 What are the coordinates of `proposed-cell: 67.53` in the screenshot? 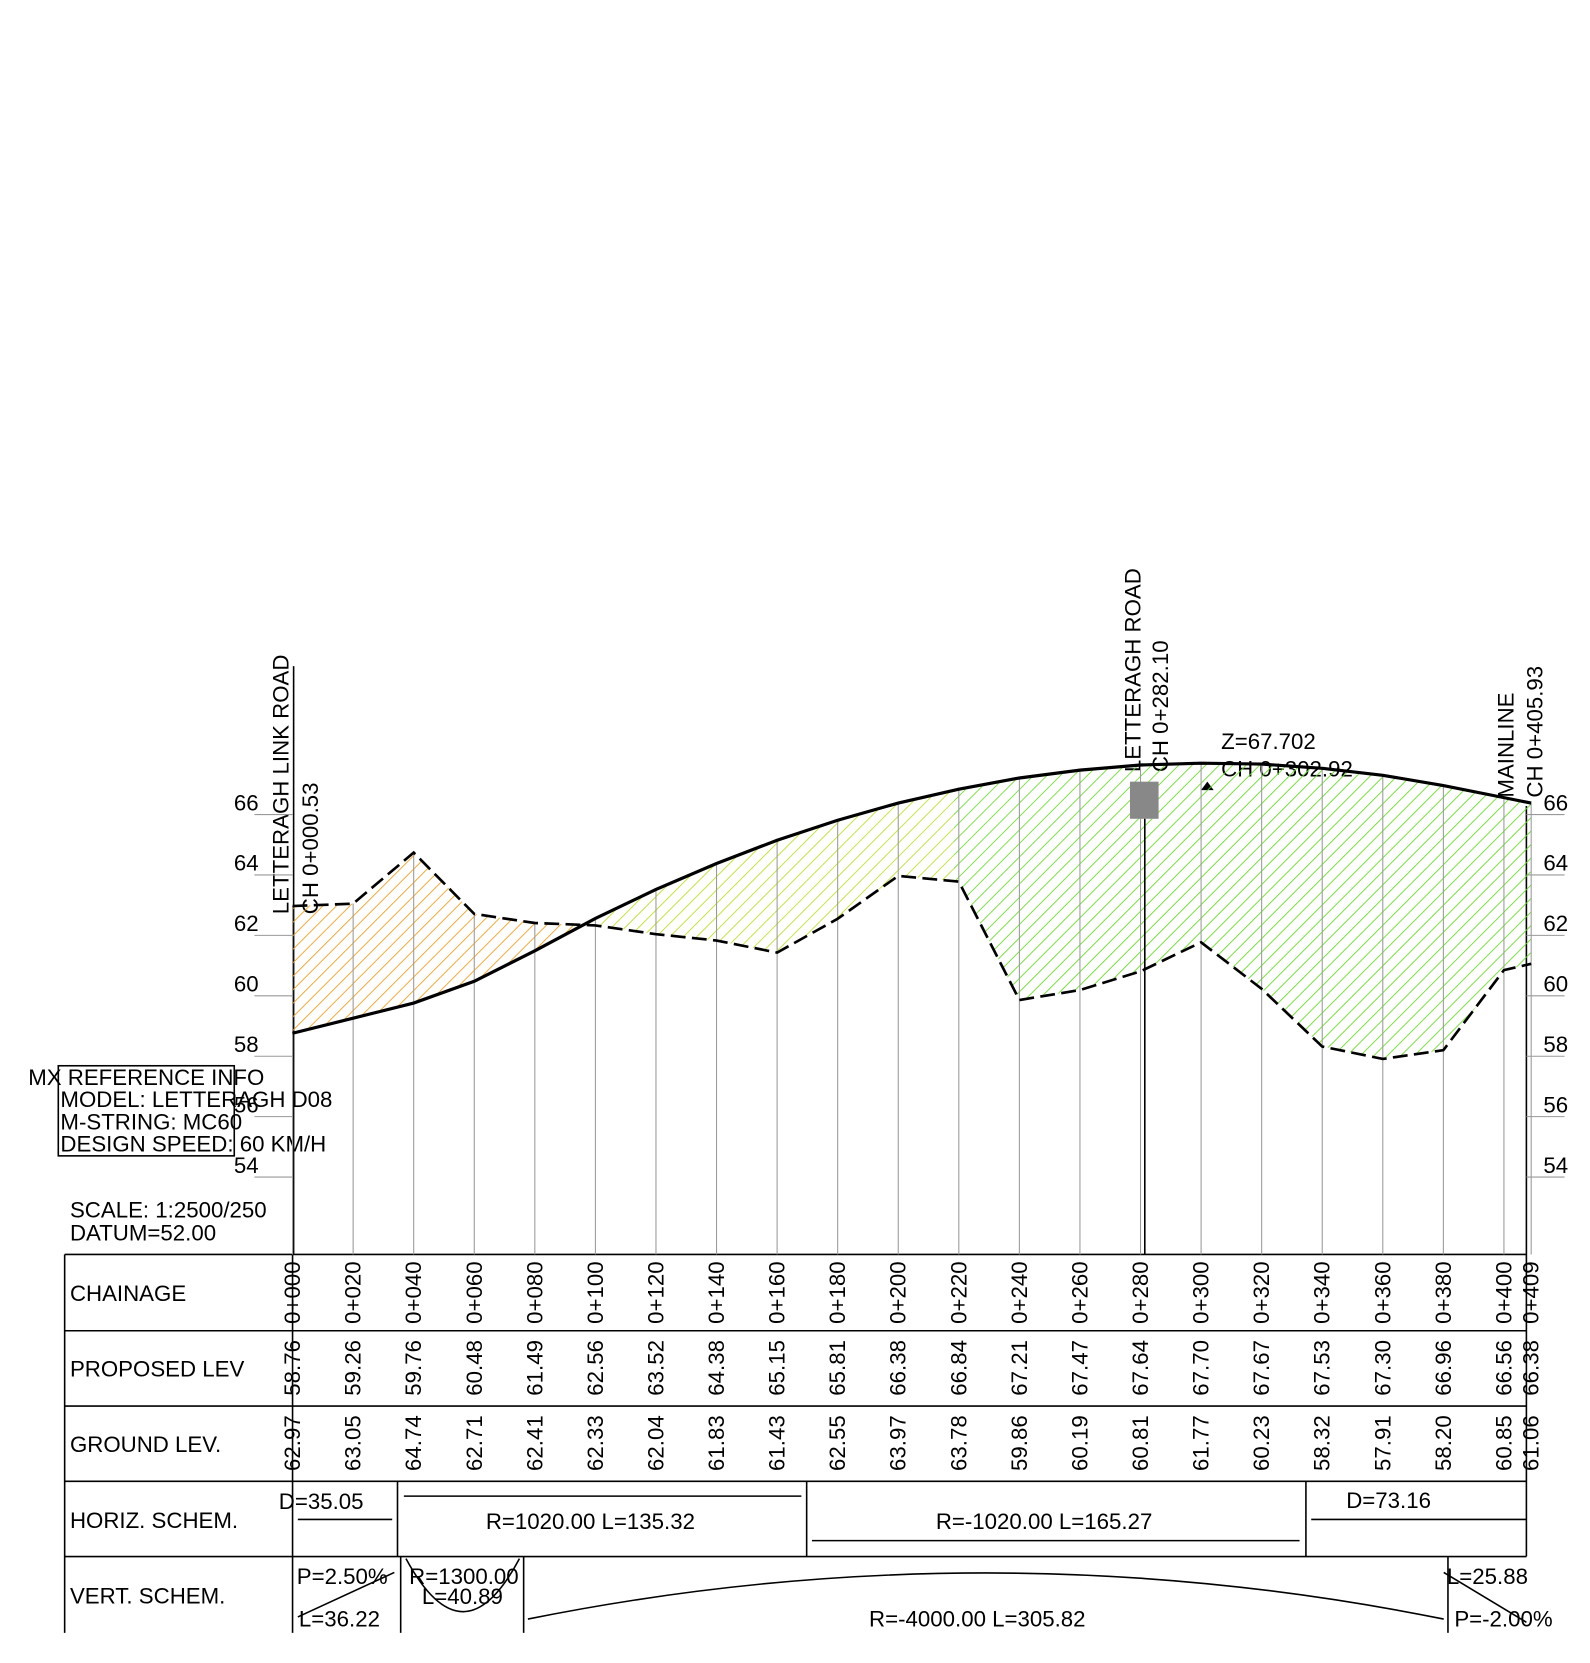 It's located at (1322, 1368).